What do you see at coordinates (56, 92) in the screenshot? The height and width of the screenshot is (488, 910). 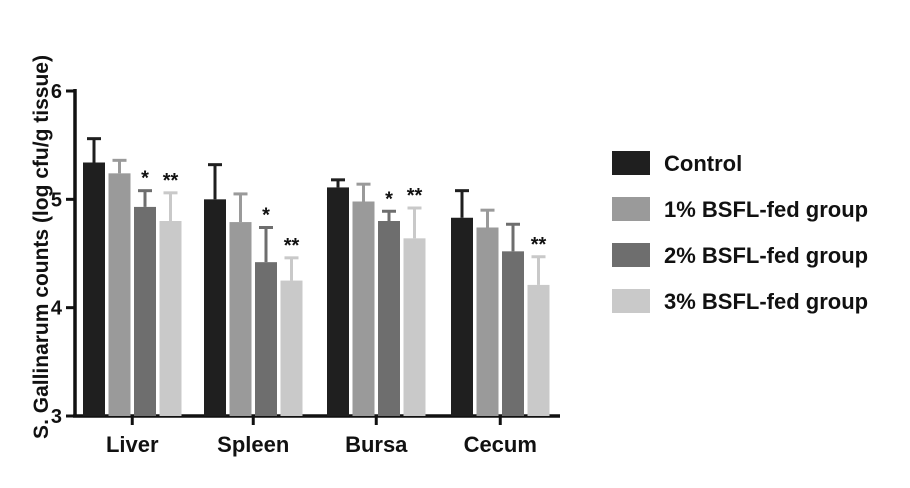 I see `y-tick-label: 6` at bounding box center [56, 92].